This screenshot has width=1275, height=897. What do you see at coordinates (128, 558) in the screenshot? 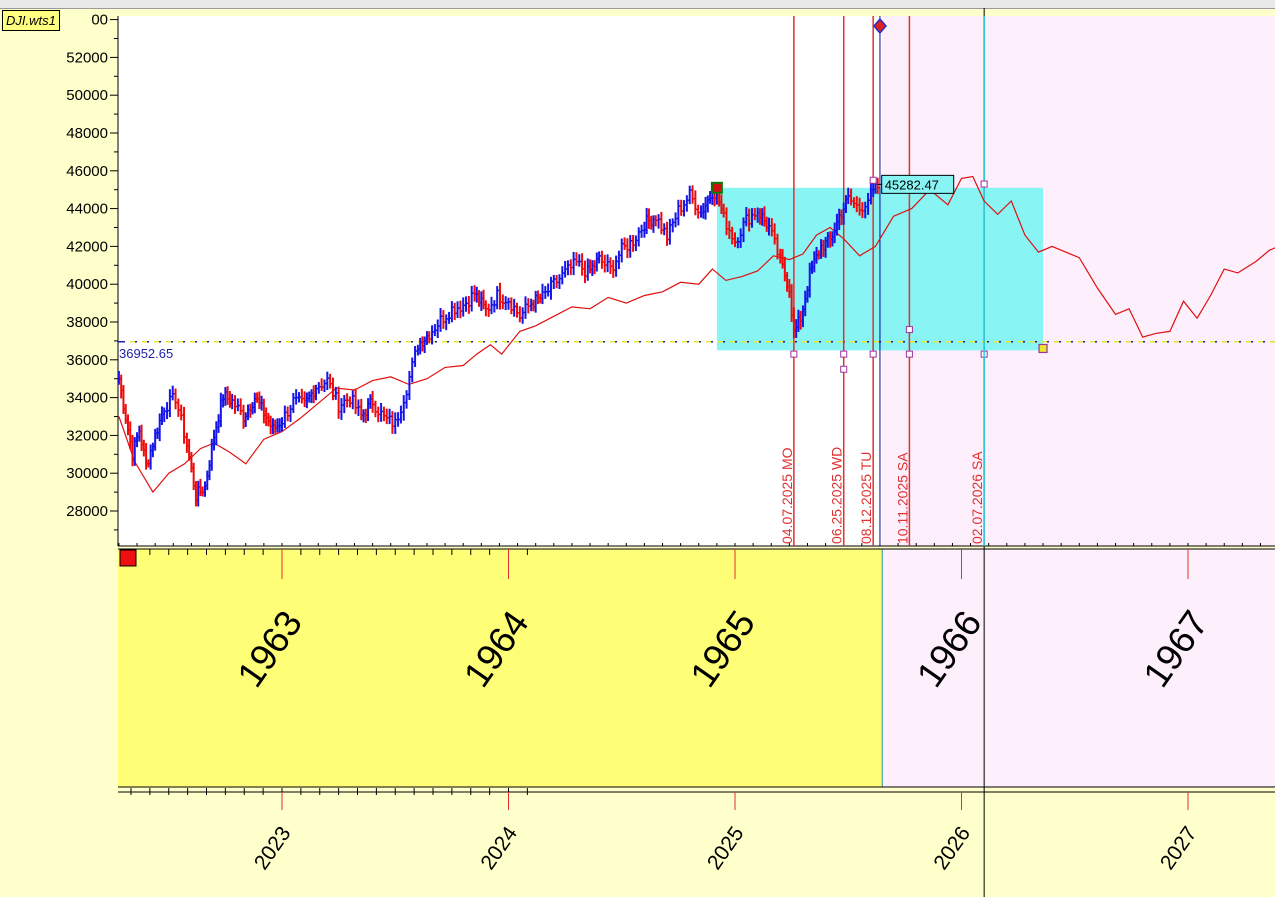
I see `cycle-start-marker` at bounding box center [128, 558].